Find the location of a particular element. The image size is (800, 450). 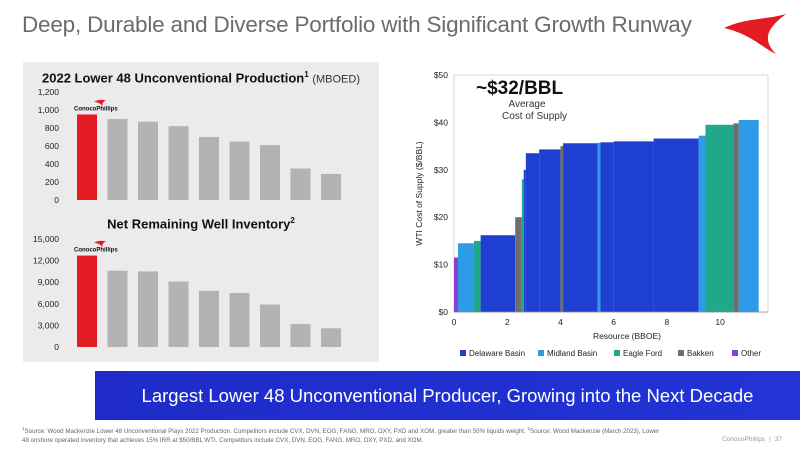

cost-xtick-label: 0 is located at coordinates (454, 322).